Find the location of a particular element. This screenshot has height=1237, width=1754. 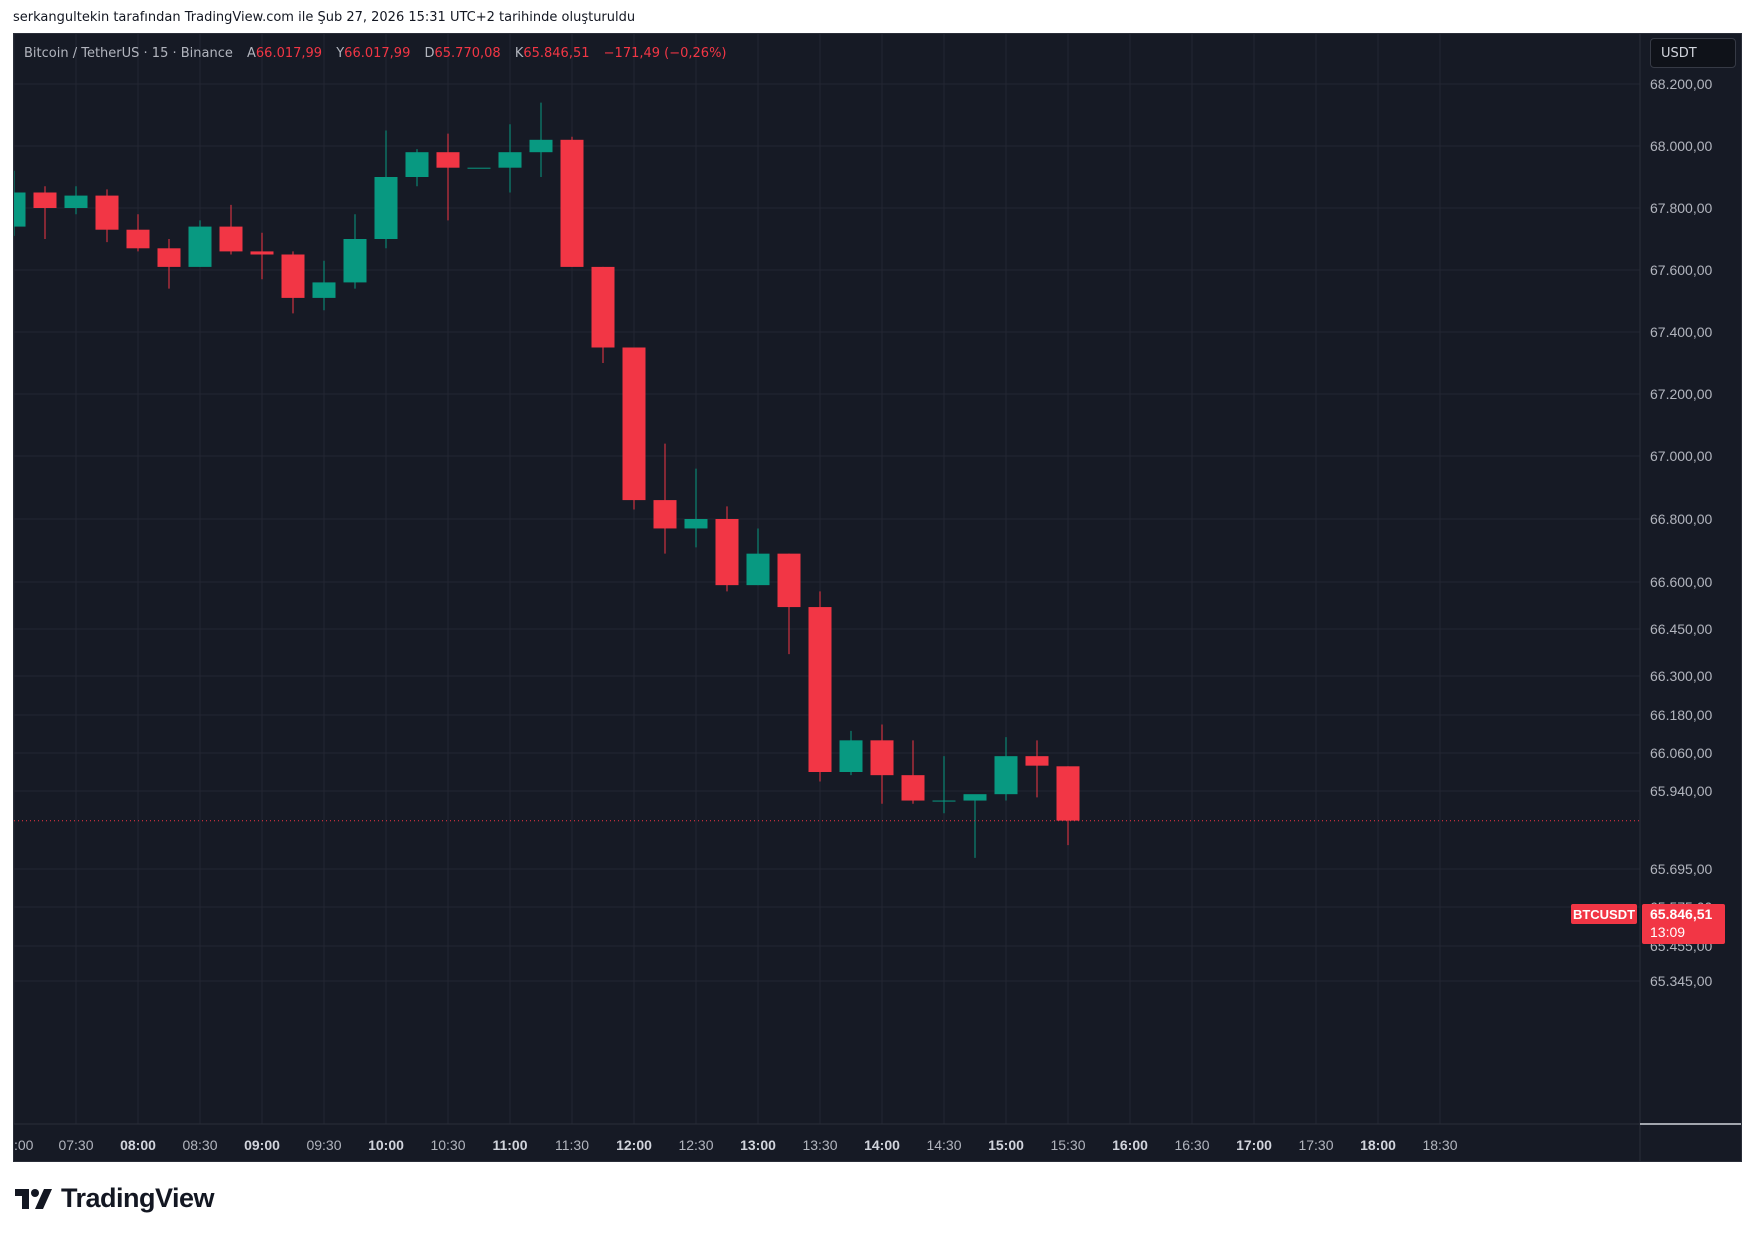

price-axis-label: 66.300,00 is located at coordinates (1681, 676).